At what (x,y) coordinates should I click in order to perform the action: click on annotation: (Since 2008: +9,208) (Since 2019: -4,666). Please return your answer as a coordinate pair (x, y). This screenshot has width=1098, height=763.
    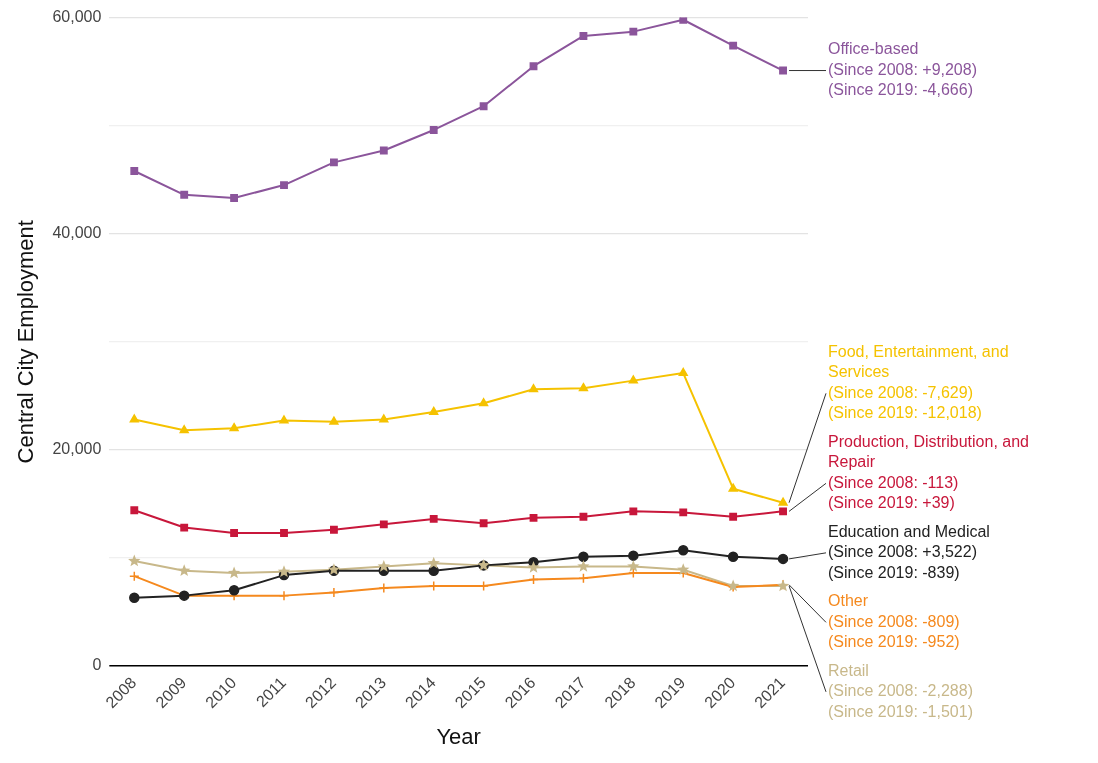
    Looking at the image, I should click on (902, 79).